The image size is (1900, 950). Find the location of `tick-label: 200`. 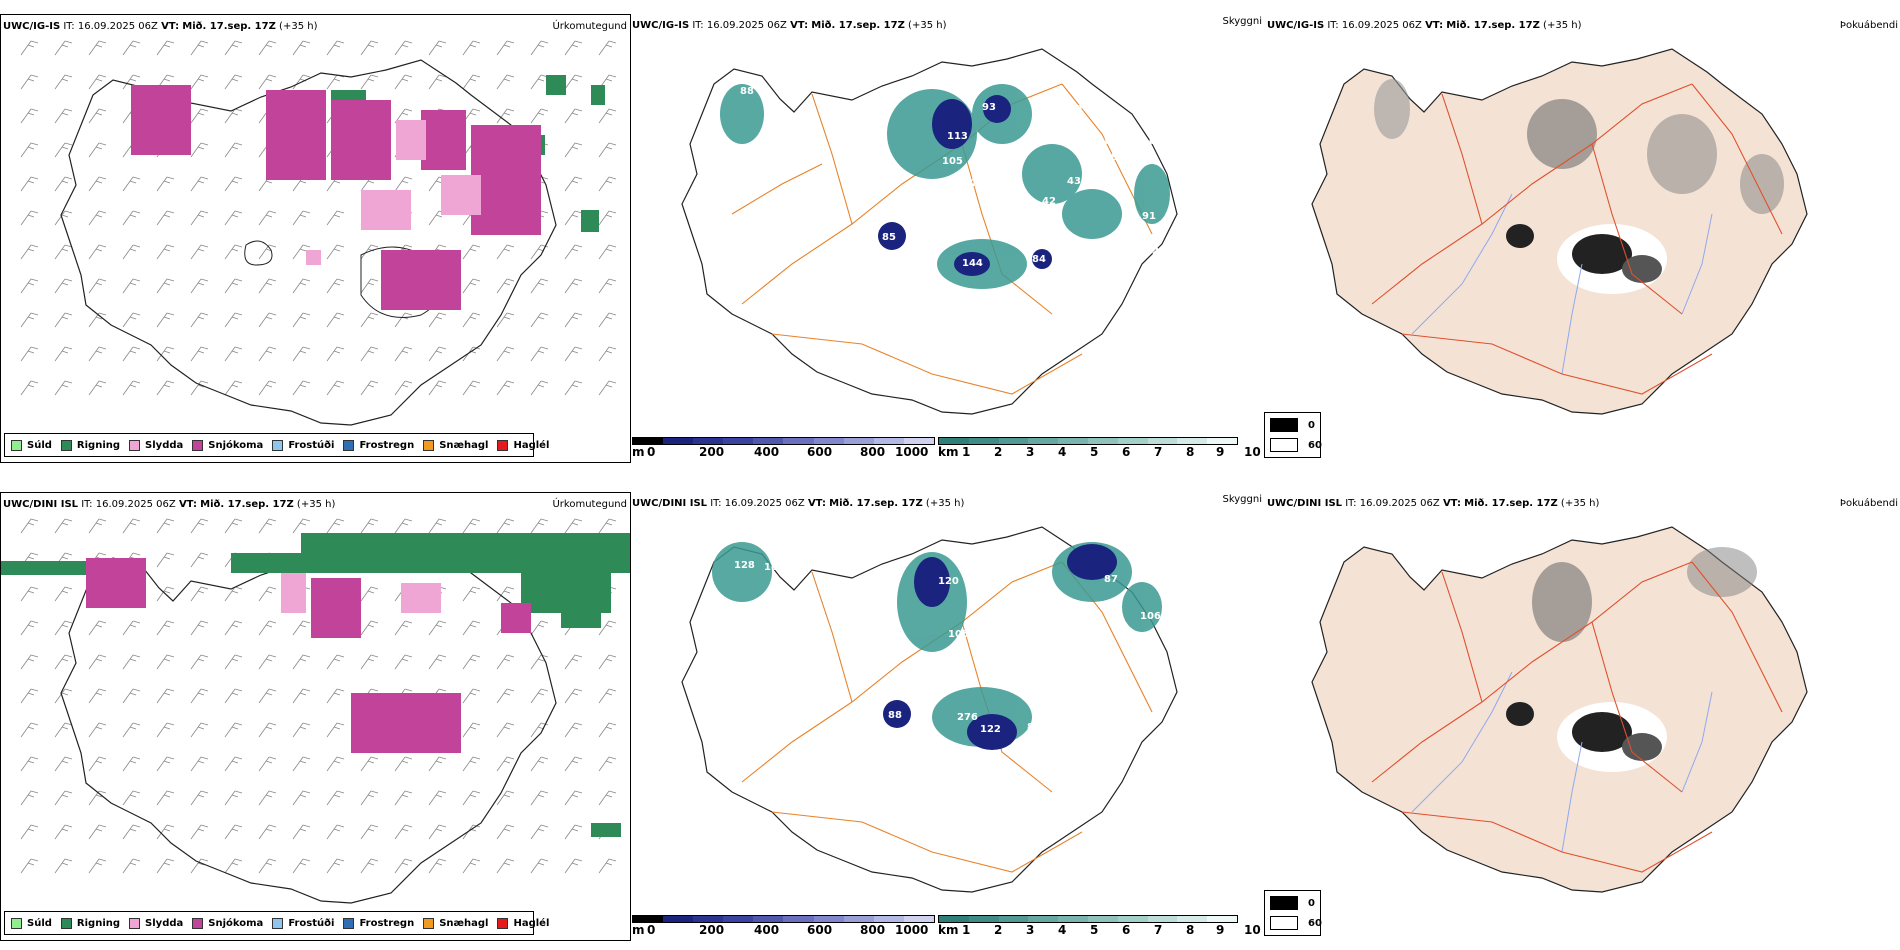

tick-label: 200 is located at coordinates (712, 930).